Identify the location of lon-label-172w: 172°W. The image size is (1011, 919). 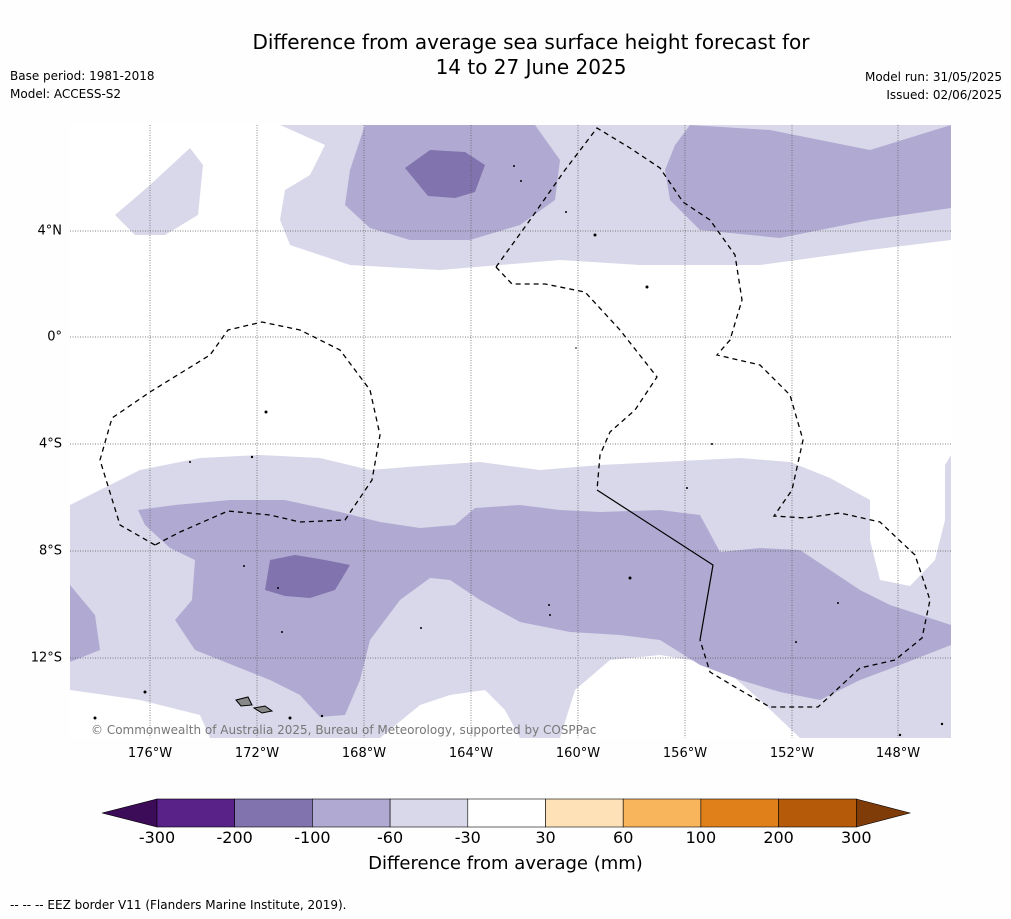
(257, 753).